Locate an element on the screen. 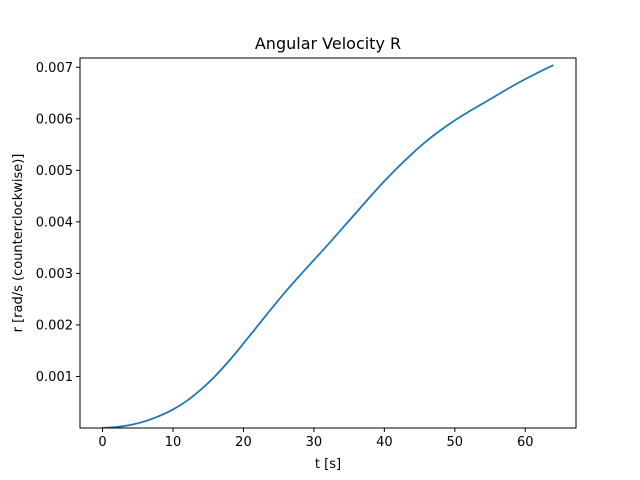 The height and width of the screenshot is (480, 640). y-tick-label: 0.001 is located at coordinates (54, 377).